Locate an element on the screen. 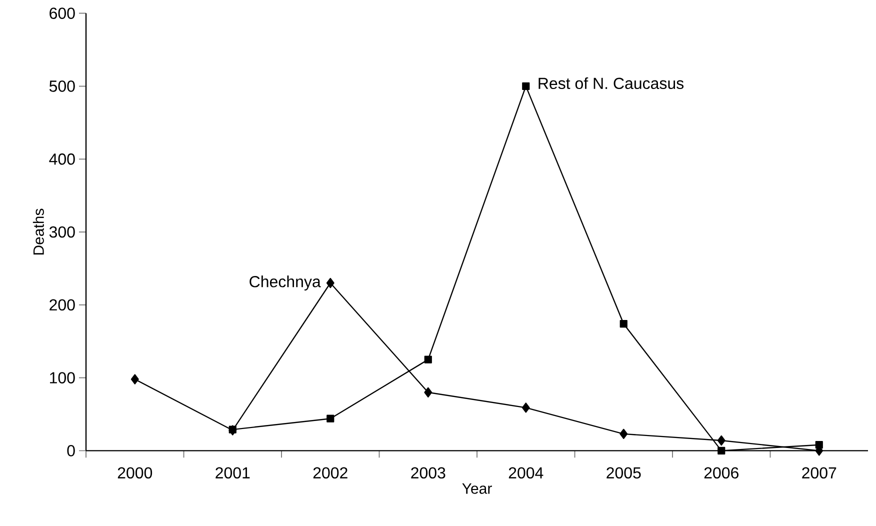 This screenshot has height=526, width=876. x-tick-label: 2004 is located at coordinates (526, 473).